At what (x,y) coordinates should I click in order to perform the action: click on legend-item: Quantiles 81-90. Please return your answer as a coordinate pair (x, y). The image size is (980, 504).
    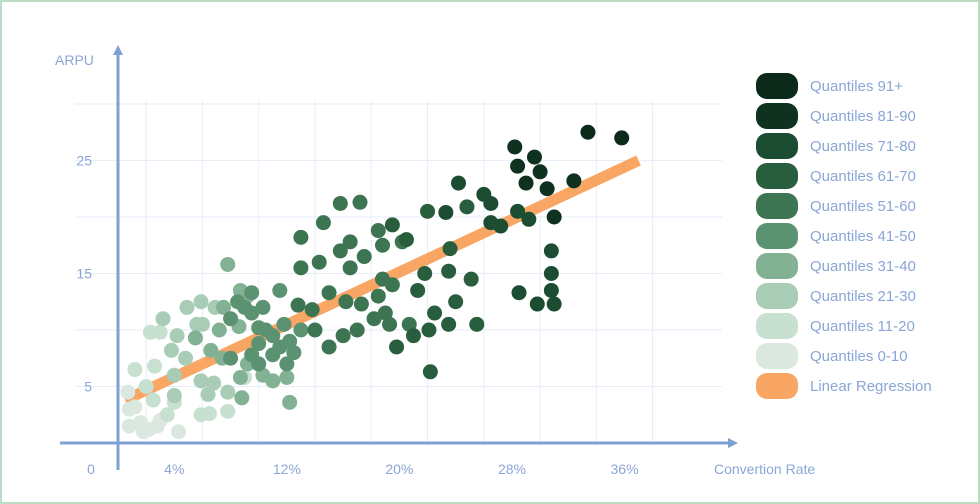
    Looking at the image, I should click on (836, 116).